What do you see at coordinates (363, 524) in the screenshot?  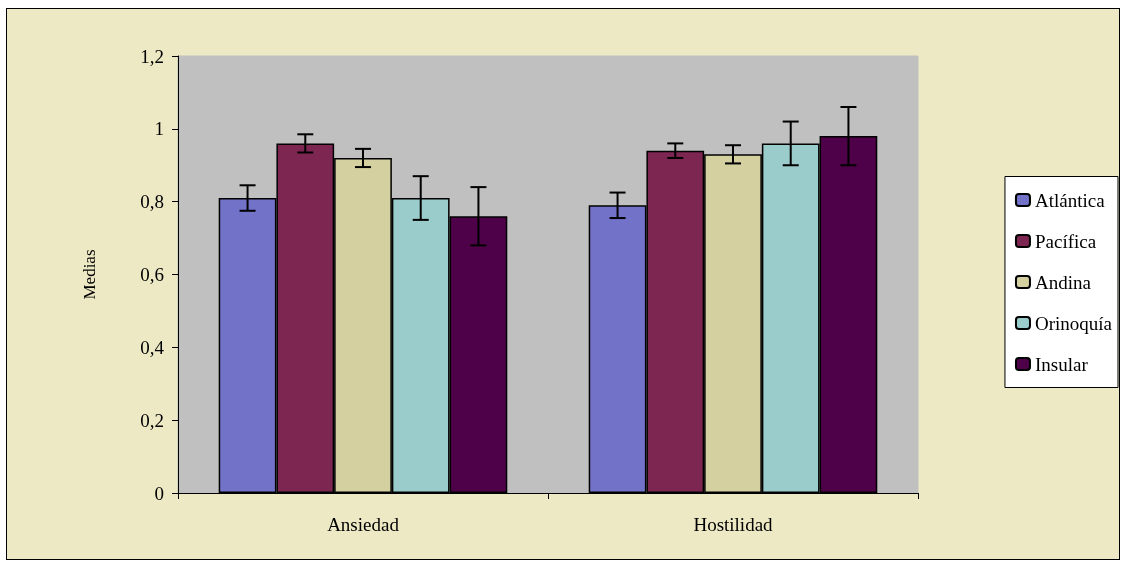 I see `x-tick-label: Ansiedad` at bounding box center [363, 524].